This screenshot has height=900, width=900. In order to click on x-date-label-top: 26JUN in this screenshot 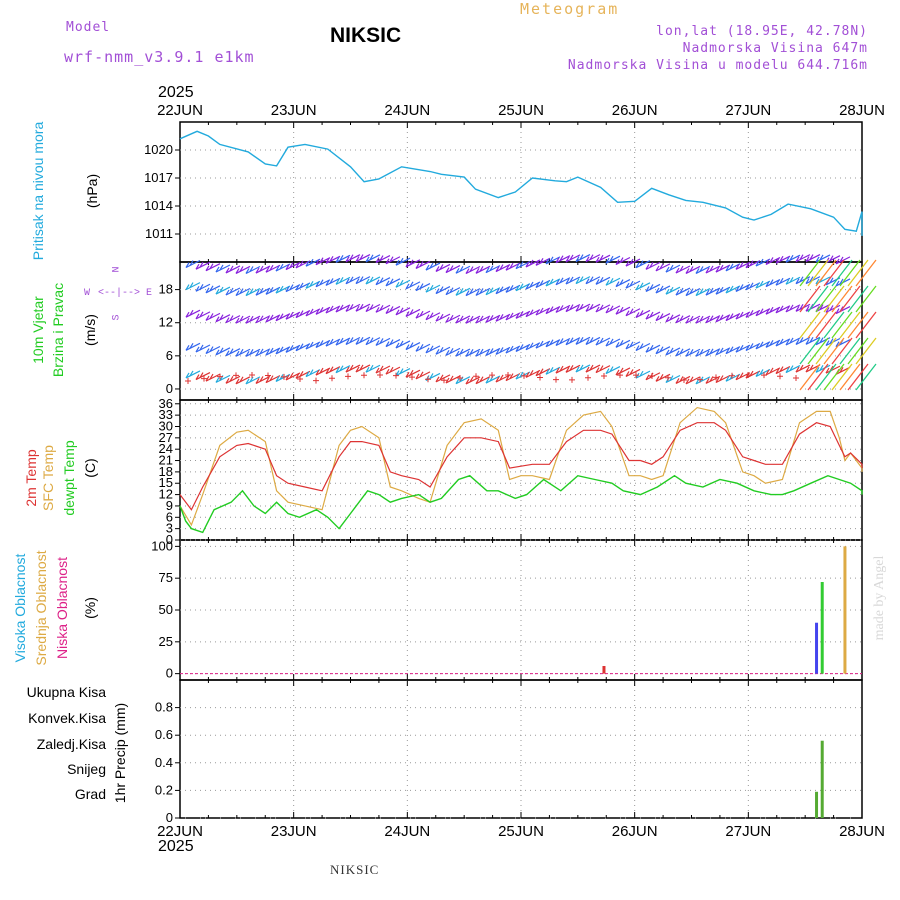, I will do `click(635, 110)`.